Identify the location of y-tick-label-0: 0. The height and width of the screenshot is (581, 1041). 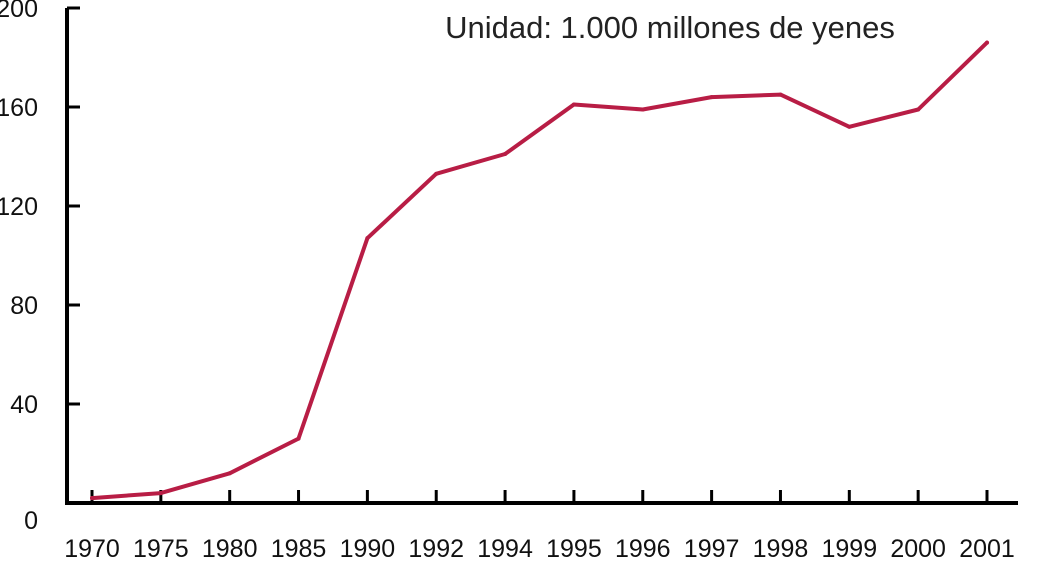
(31, 521).